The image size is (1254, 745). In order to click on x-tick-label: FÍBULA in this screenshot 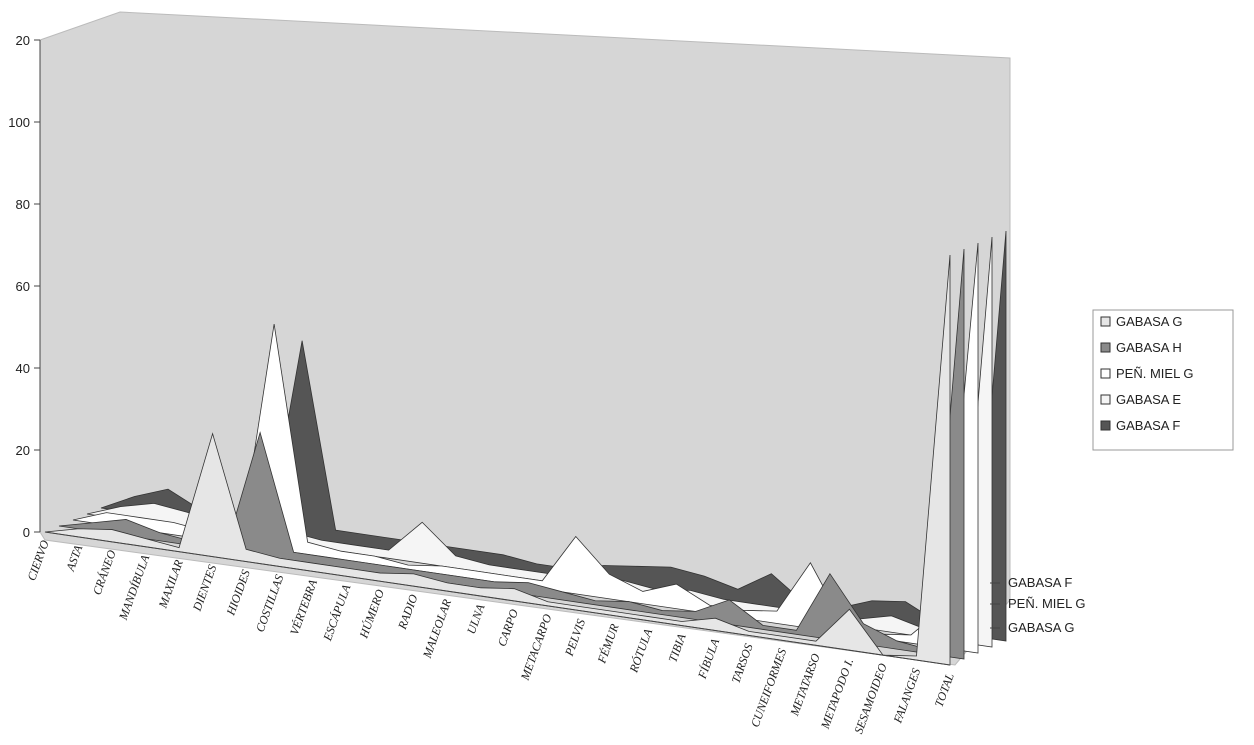, I will do `click(709, 658)`.